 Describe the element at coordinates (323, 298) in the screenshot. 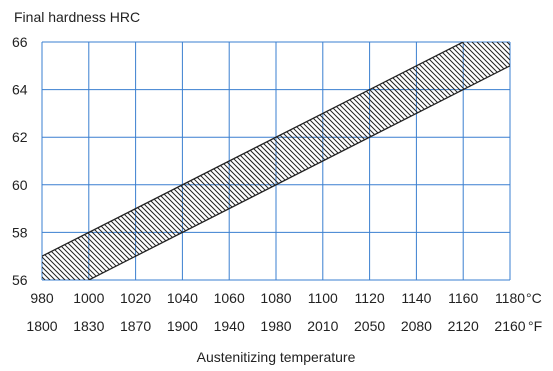

I see `x-tick-label-c: 1100` at that location.